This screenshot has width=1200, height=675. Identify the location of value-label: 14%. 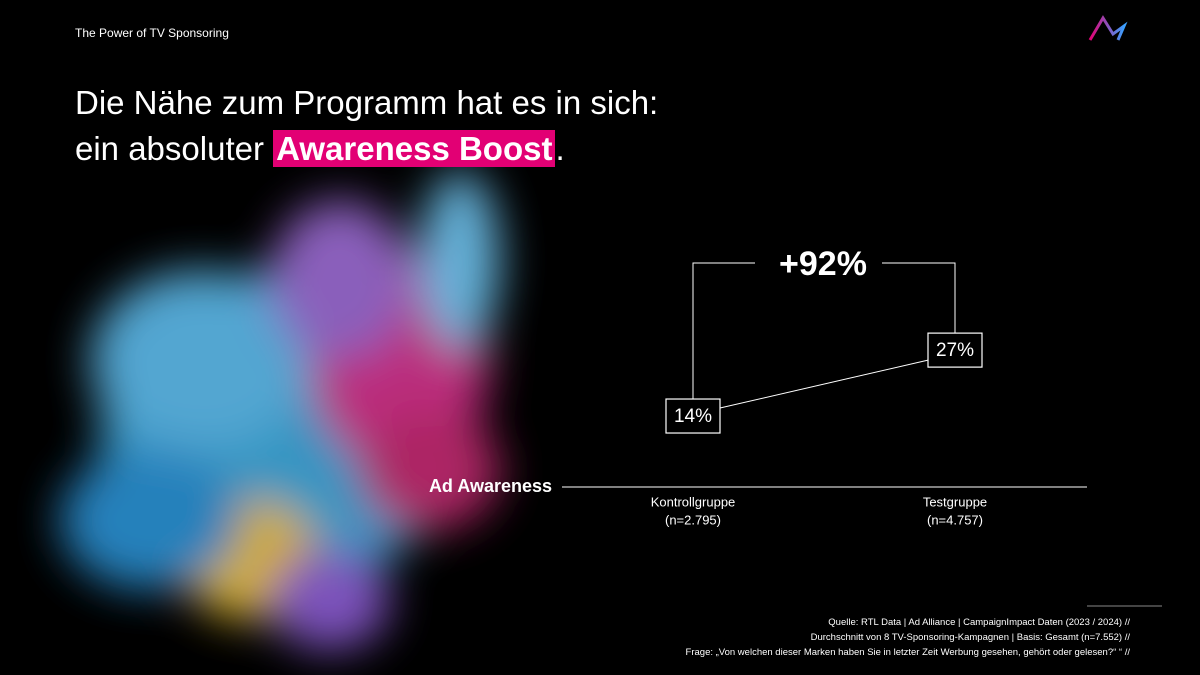
(693, 416).